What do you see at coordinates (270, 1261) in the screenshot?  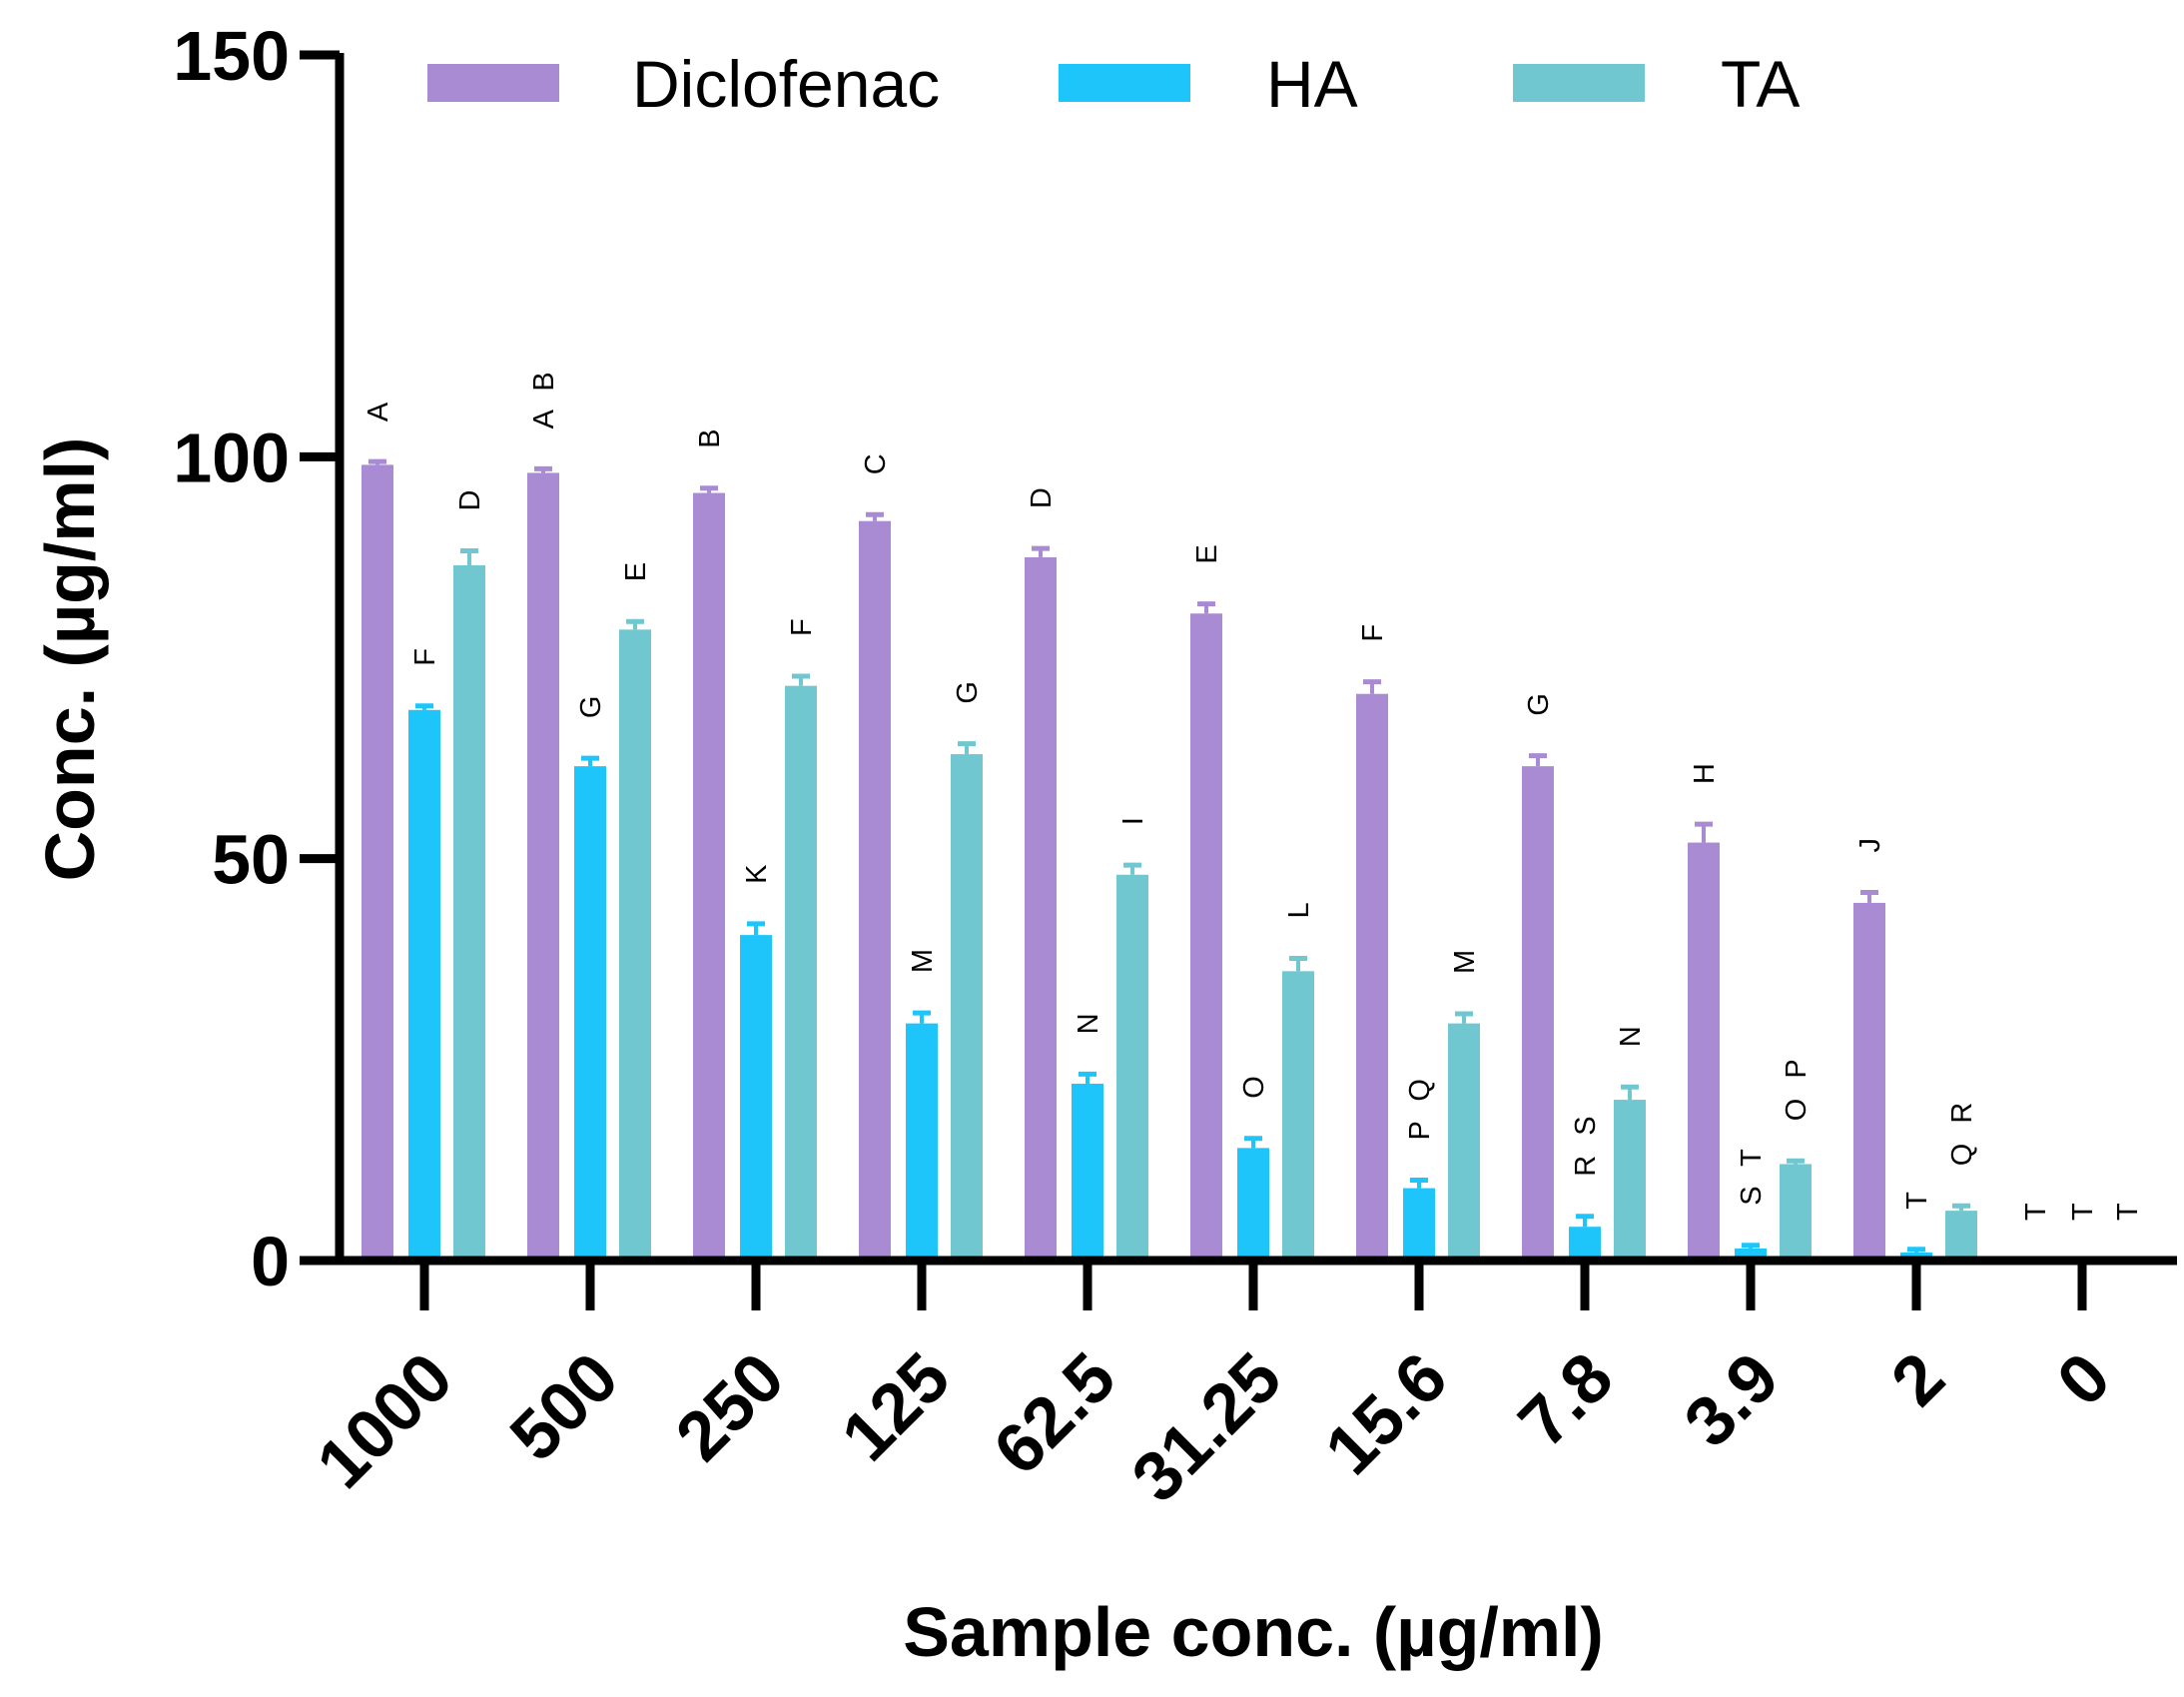 I see `y-tick-label: 0` at bounding box center [270, 1261].